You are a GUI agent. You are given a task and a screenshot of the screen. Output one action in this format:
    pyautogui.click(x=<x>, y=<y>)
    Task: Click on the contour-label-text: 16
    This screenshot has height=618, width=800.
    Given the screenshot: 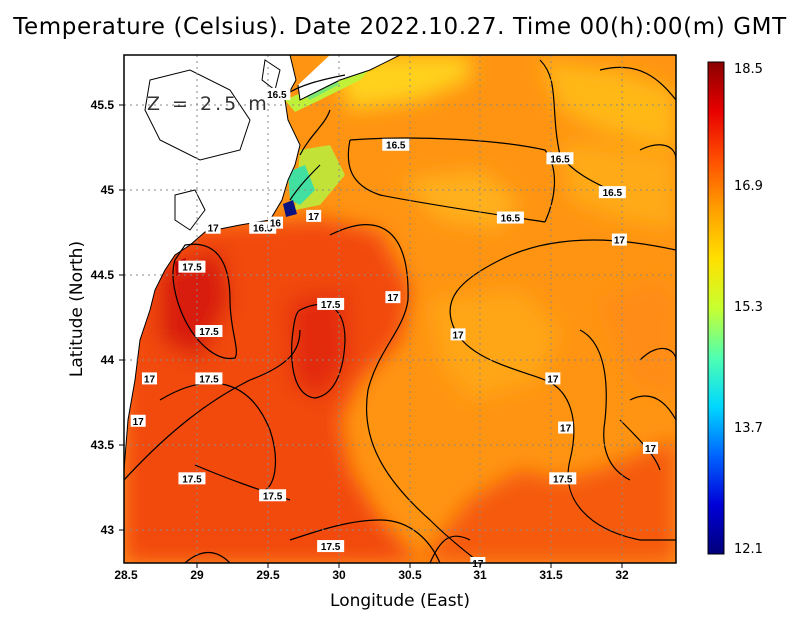 What is the action you would take?
    pyautogui.click(x=276, y=224)
    